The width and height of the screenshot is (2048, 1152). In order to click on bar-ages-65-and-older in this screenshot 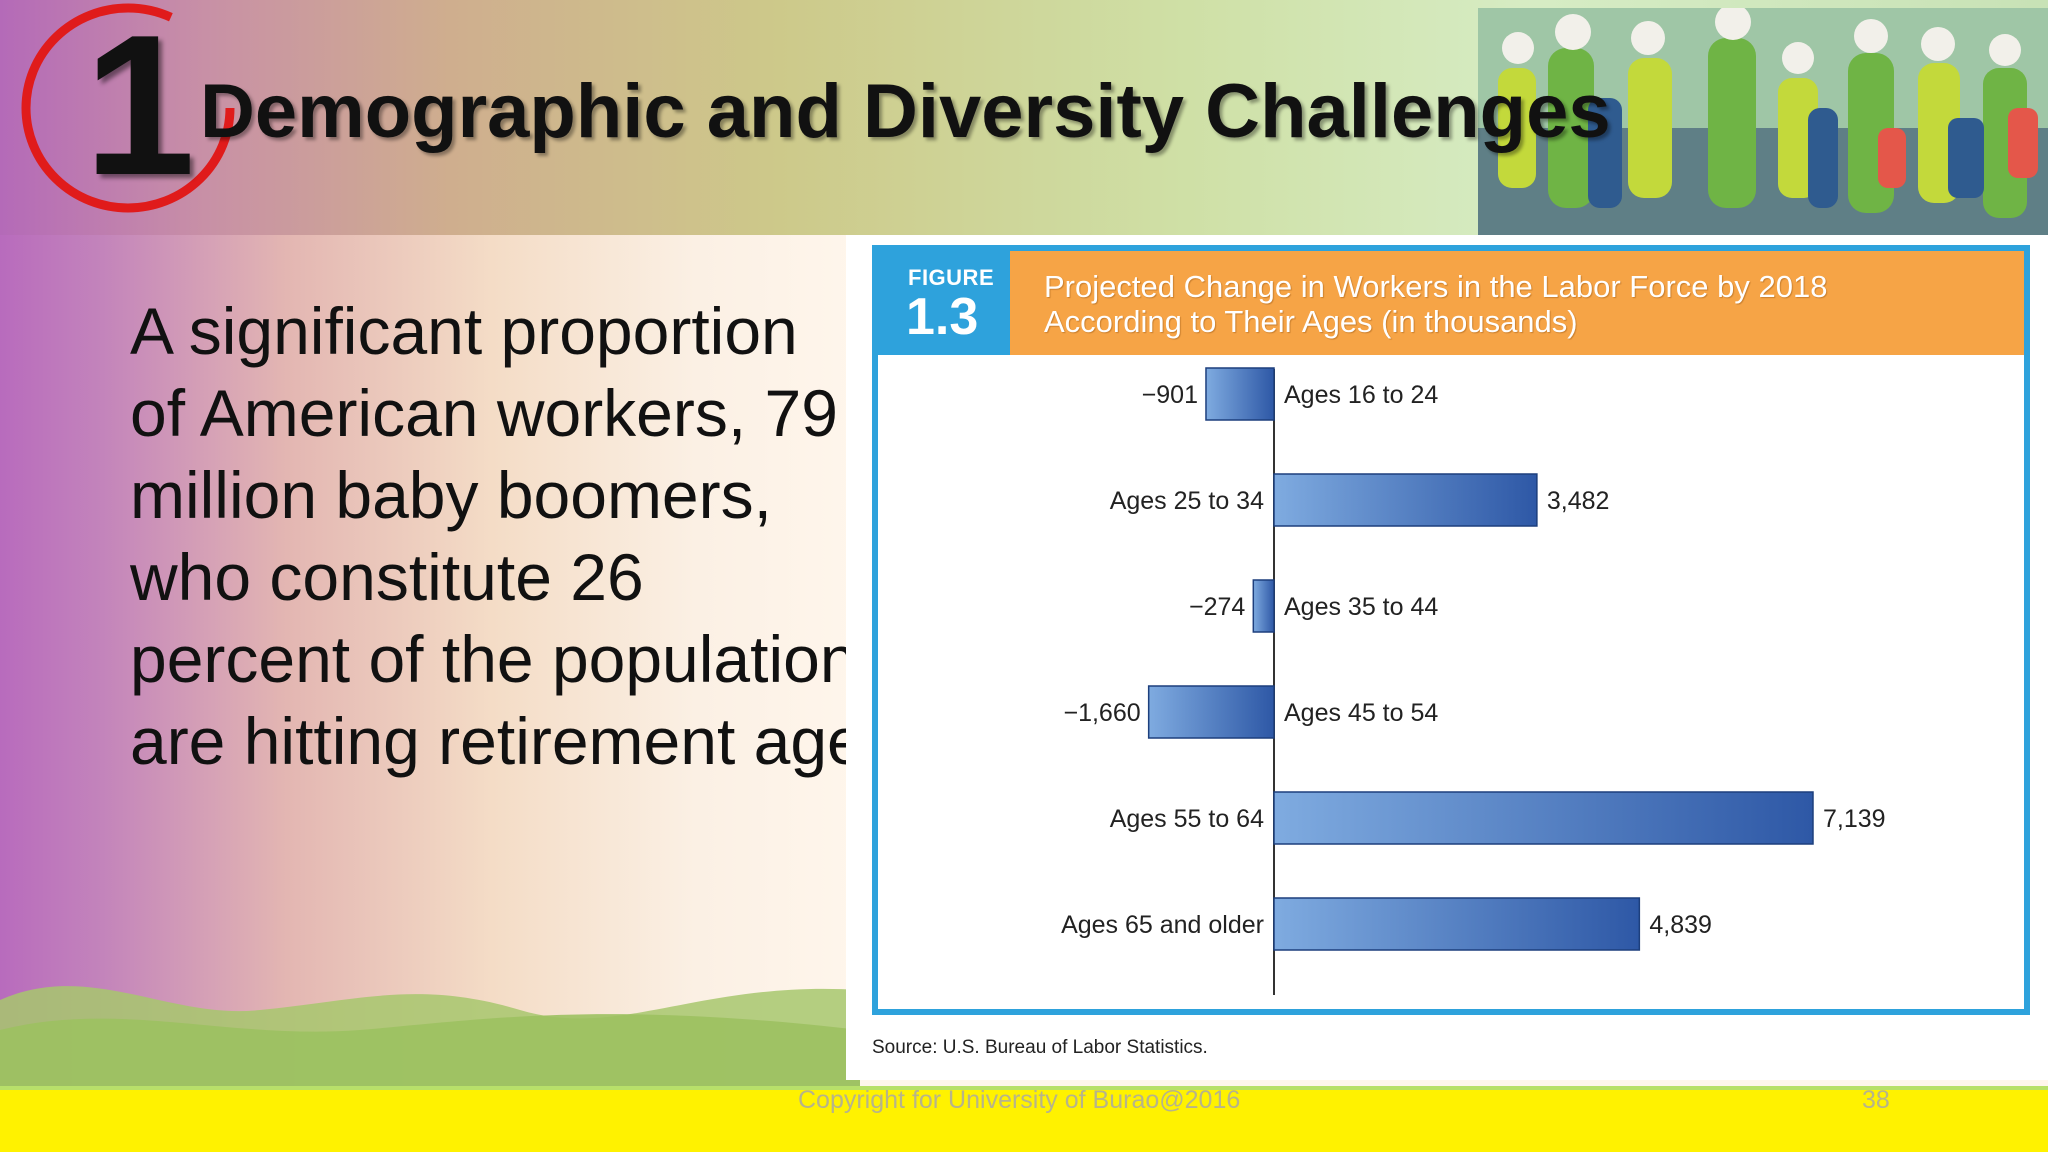, I will do `click(1457, 924)`.